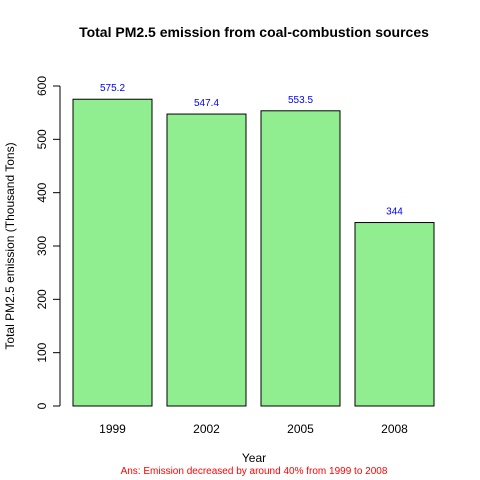 The width and height of the screenshot is (480, 480). What do you see at coordinates (394, 429) in the screenshot?
I see `x-tick-label: 2008` at bounding box center [394, 429].